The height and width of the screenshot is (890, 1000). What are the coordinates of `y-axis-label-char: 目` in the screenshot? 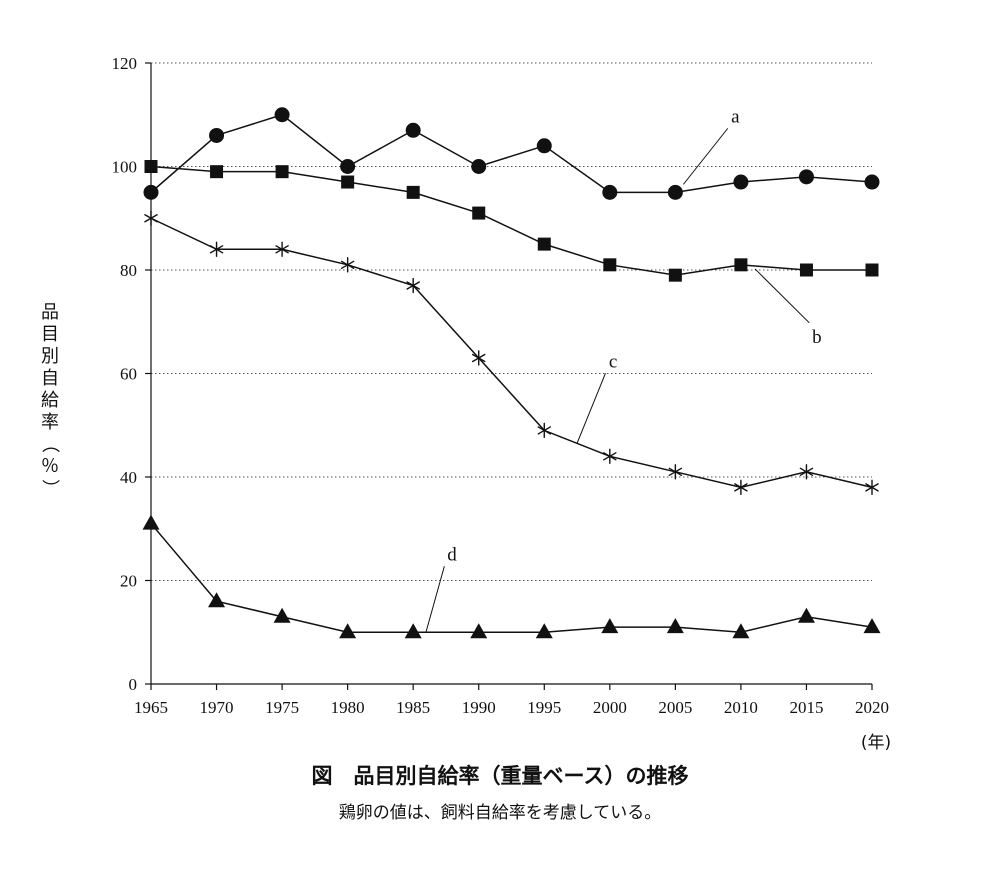 It's located at (50, 334).